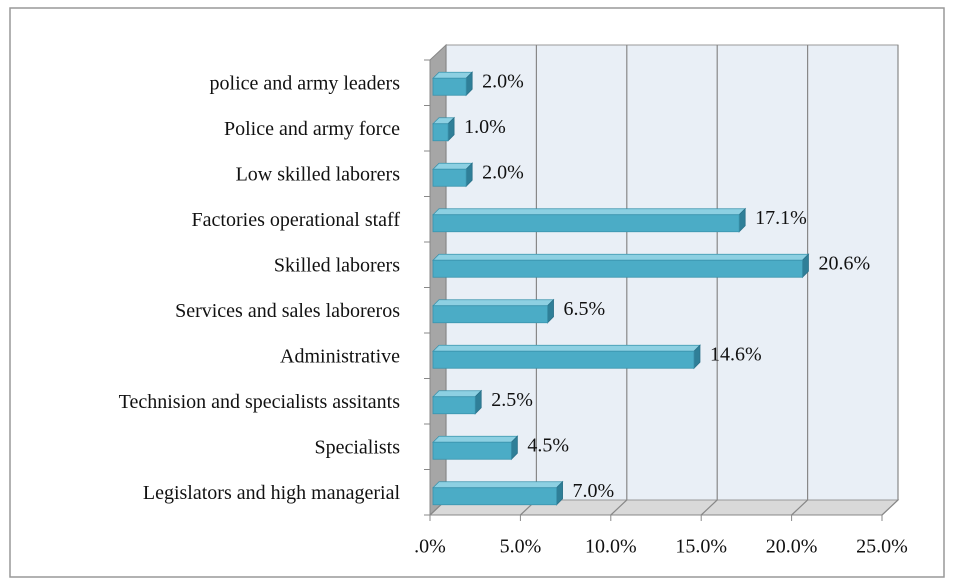  Describe the element at coordinates (305, 83) in the screenshot. I see `y-tick-label: police and army leaders` at that location.